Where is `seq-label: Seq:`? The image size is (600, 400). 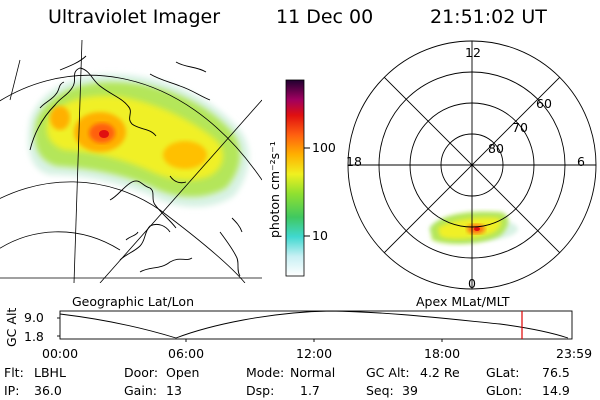 seq-label: Seq: is located at coordinates (380, 390).